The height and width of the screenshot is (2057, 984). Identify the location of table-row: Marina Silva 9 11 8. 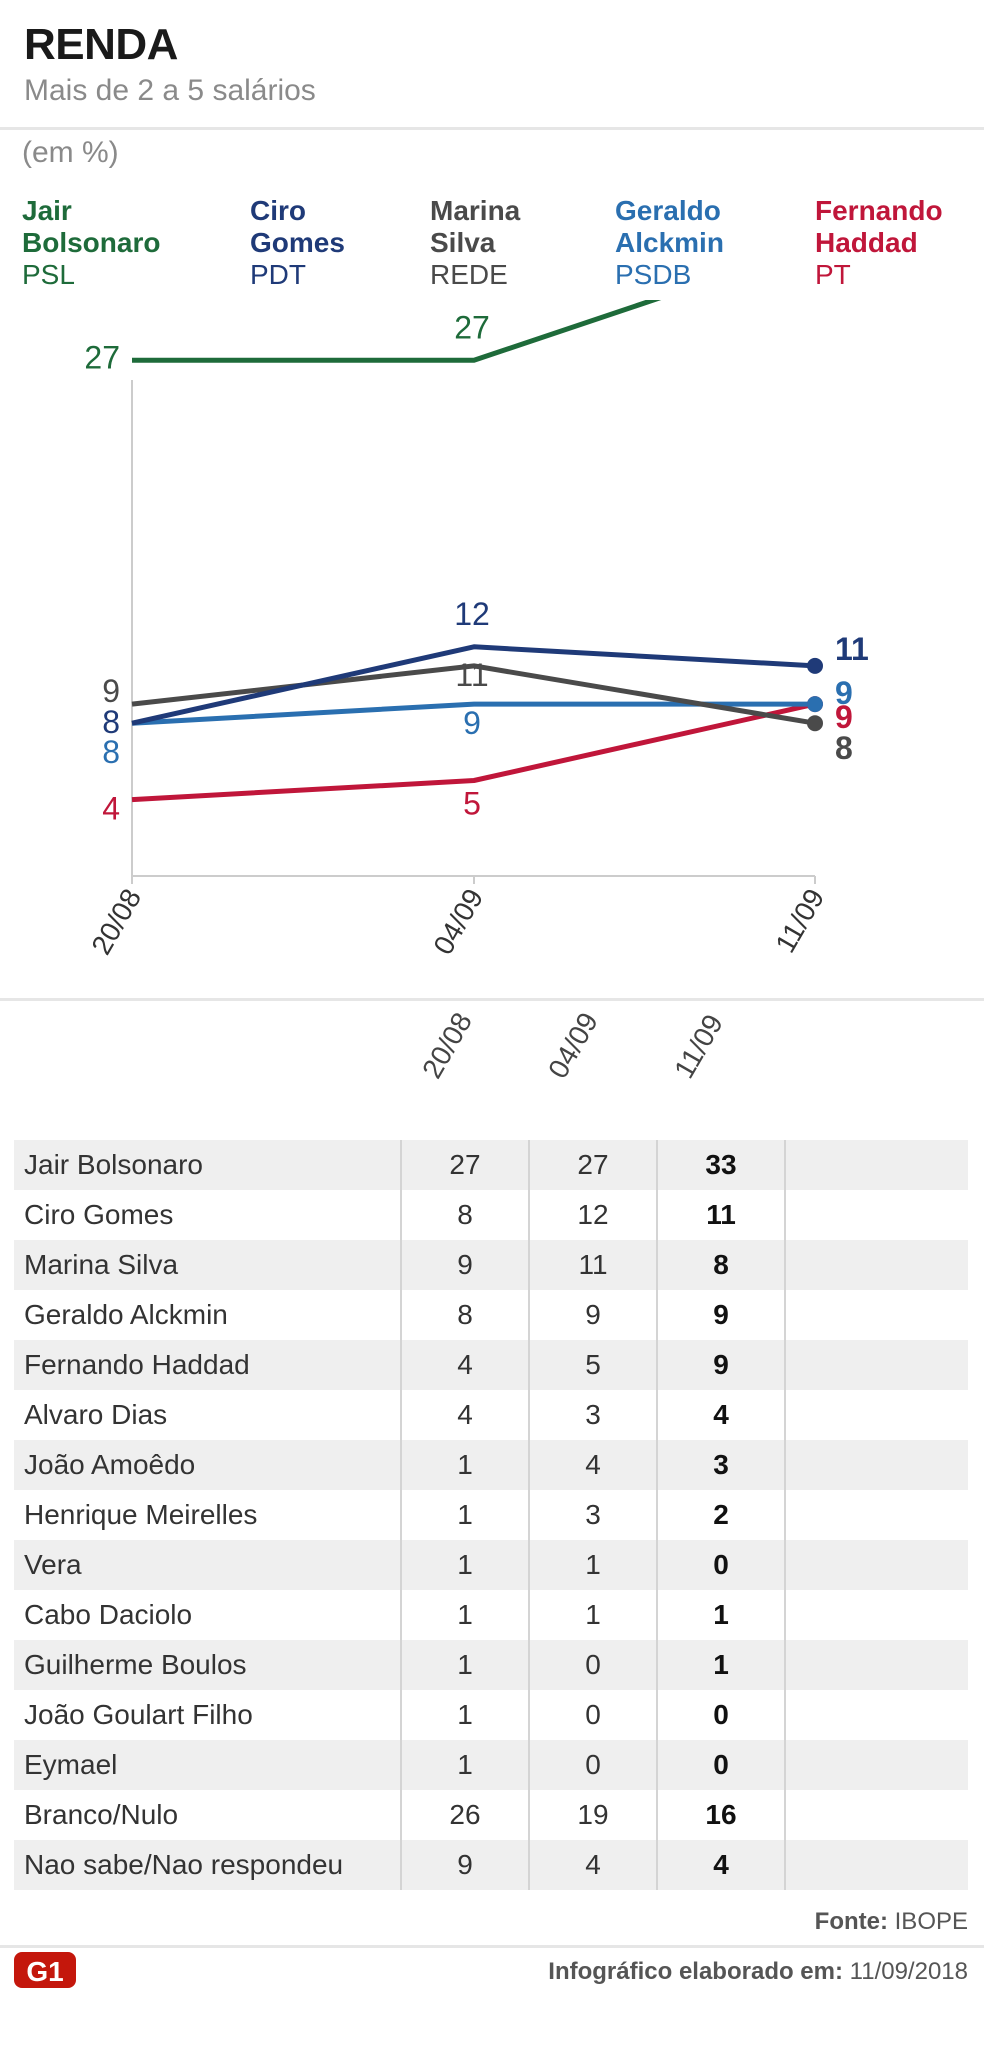
(491, 1265).